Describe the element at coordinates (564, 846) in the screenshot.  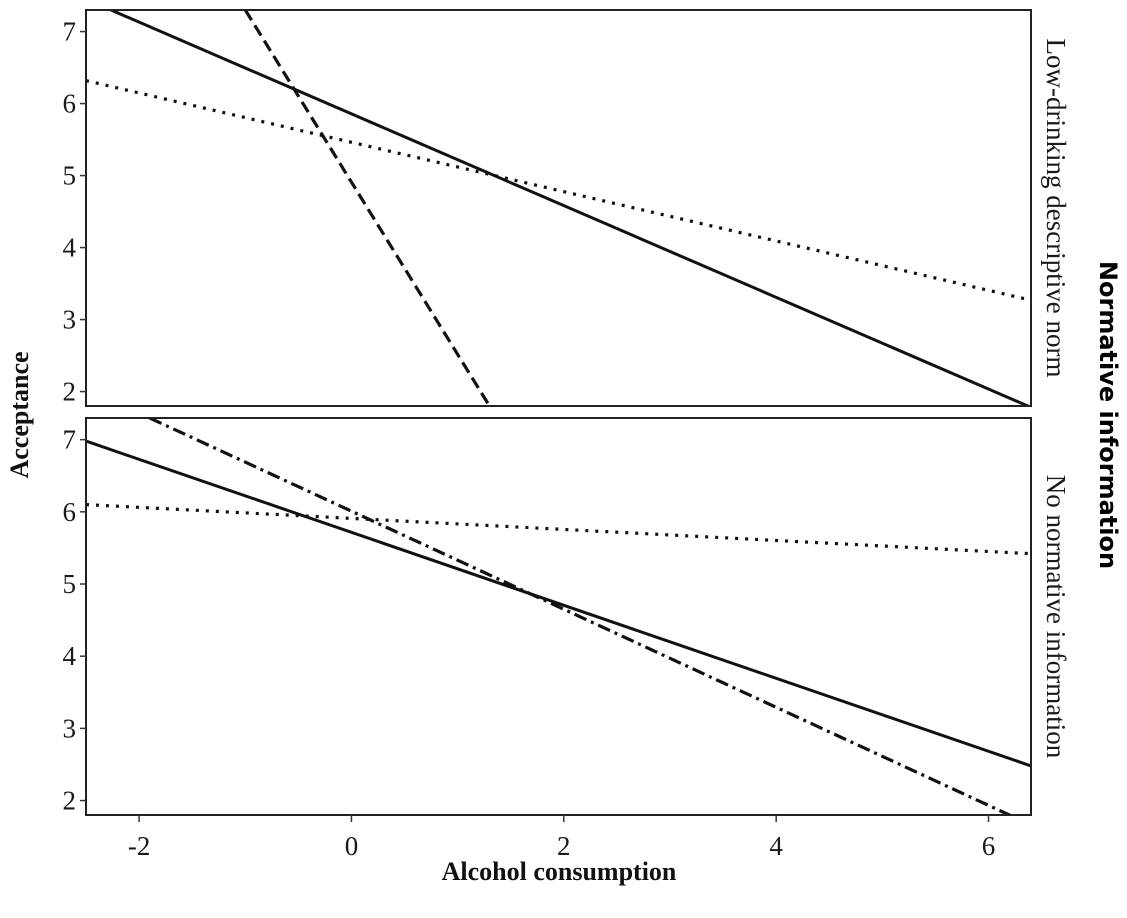
I see `x-tick-label: 2` at that location.